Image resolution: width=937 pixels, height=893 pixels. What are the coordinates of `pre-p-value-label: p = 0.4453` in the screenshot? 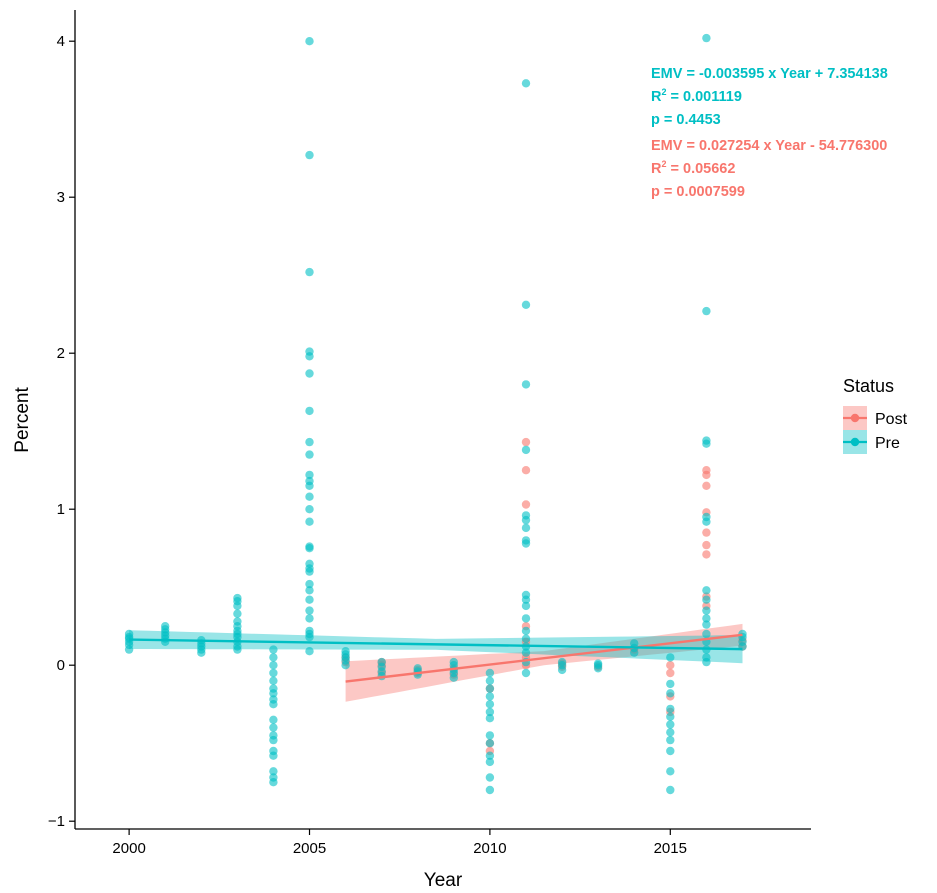 It's located at (686, 120).